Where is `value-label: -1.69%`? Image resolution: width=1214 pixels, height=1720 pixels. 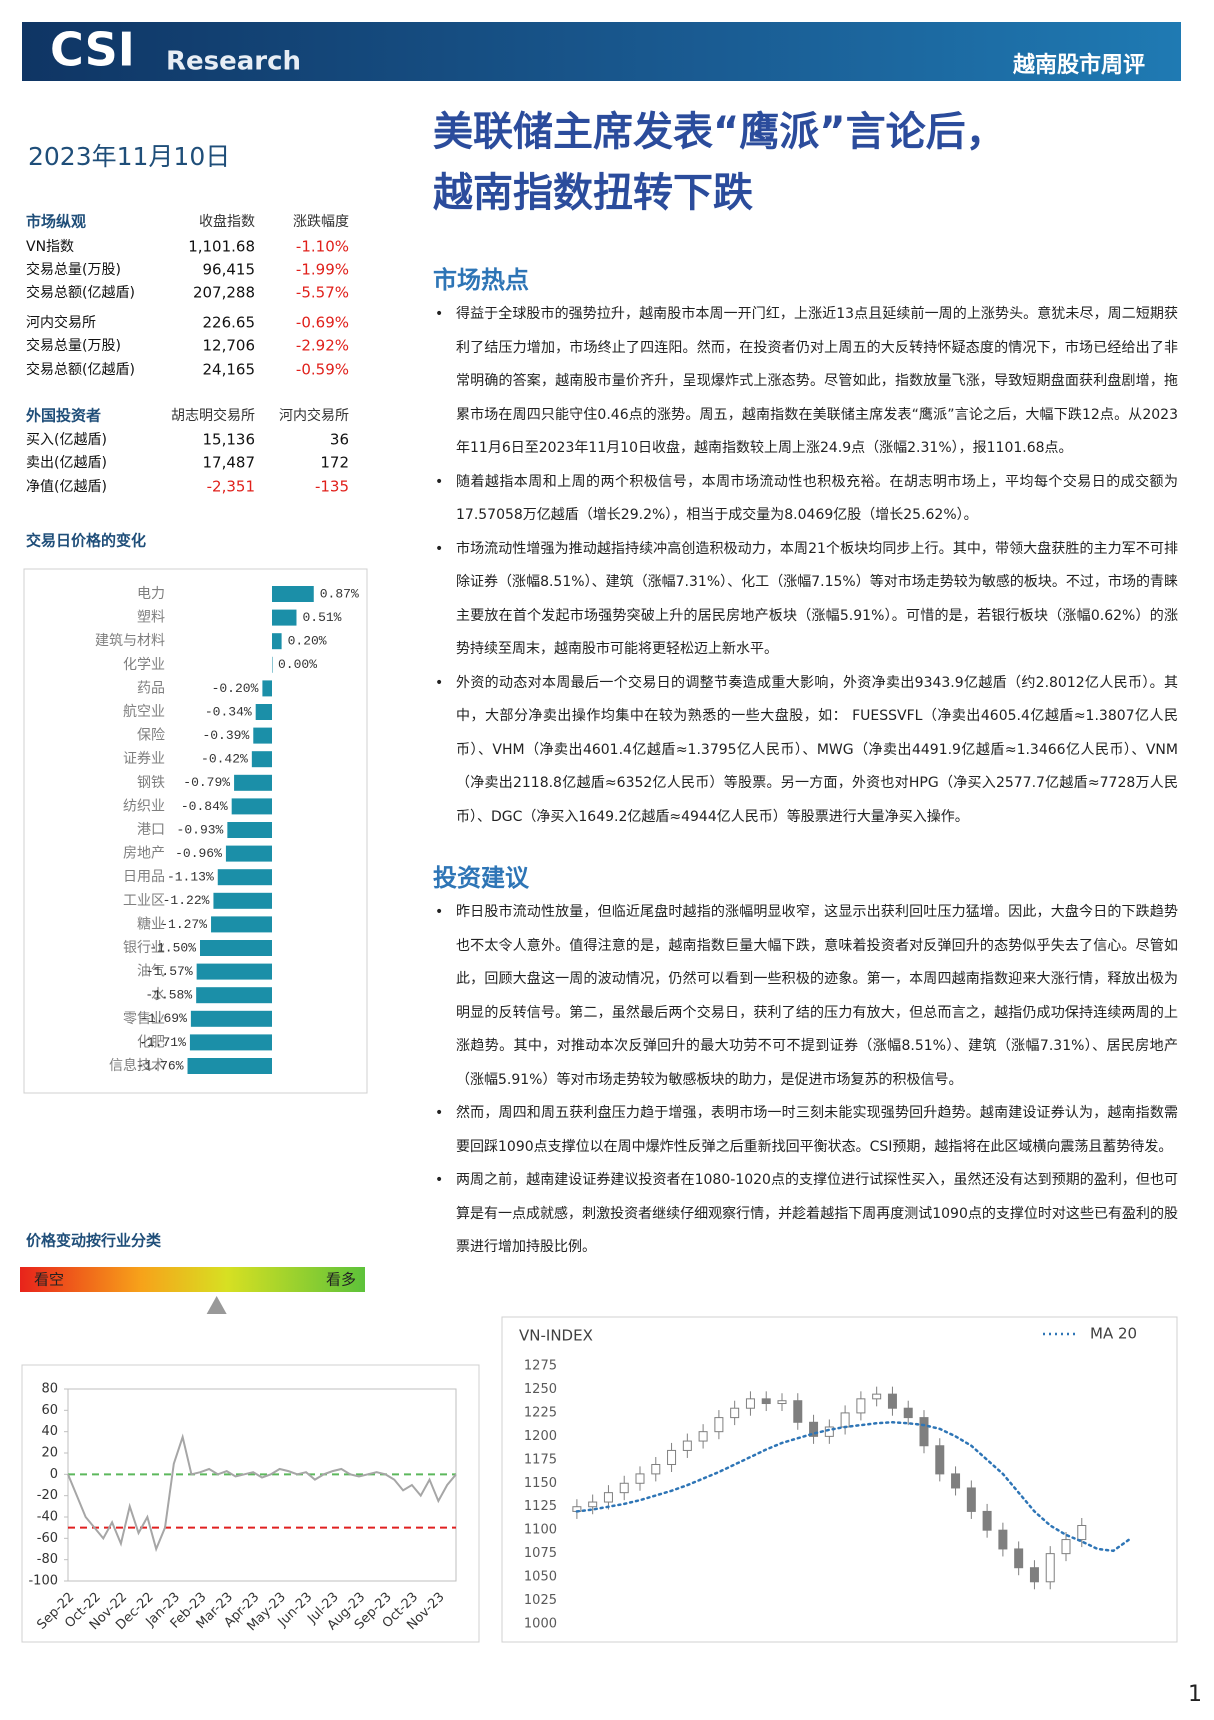 value-label: -1.69% is located at coordinates (163, 1018).